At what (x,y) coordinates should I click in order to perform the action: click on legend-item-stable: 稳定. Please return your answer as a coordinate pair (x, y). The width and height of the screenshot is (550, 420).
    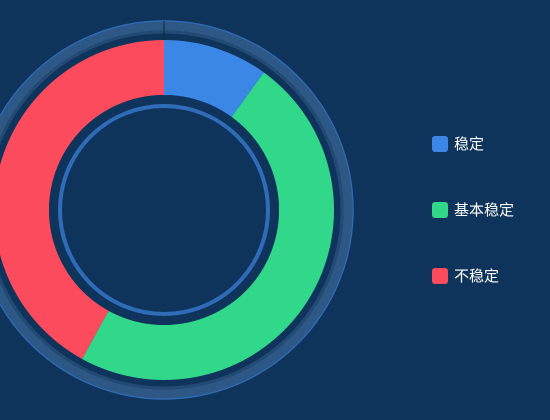
    Looking at the image, I should click on (473, 144).